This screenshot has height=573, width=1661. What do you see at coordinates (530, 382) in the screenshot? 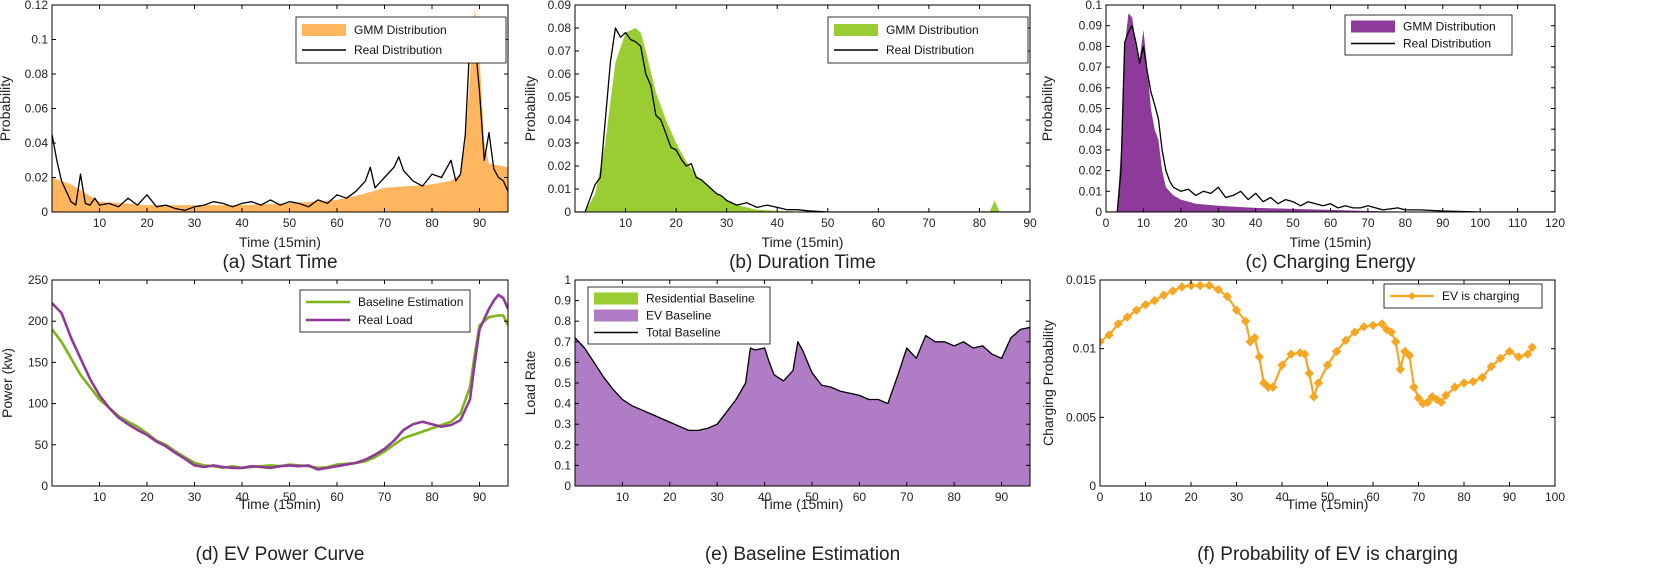
I see `y-axis-label: Load Rate` at bounding box center [530, 382].